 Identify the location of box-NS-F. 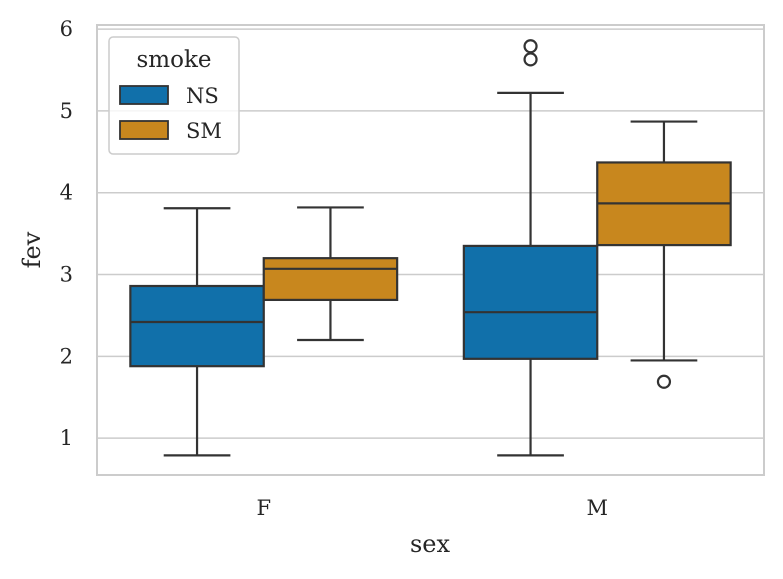
(197, 332).